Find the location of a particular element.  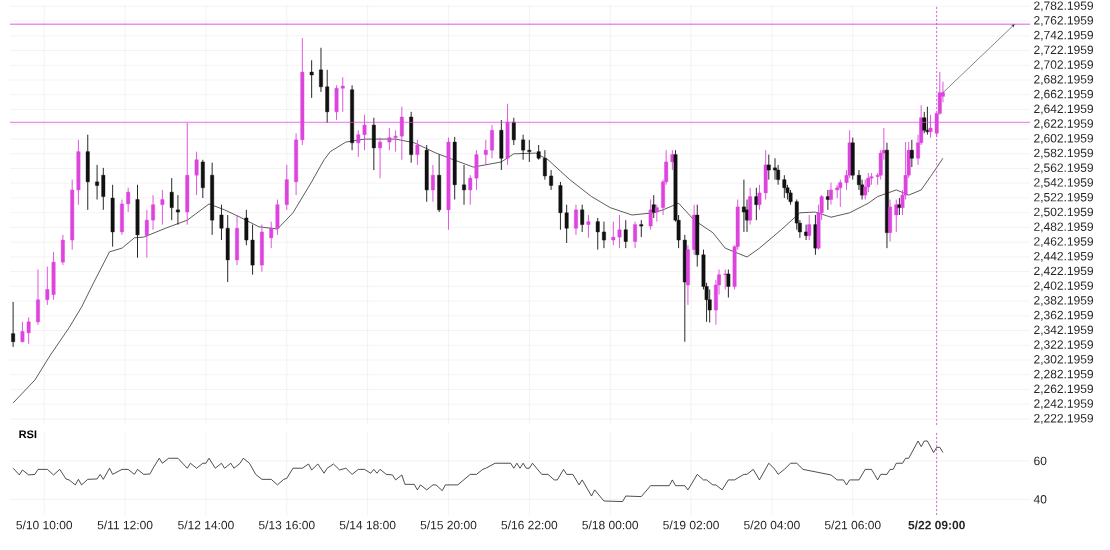

y-tick-label: 2,722.1959 is located at coordinates (1064, 50).